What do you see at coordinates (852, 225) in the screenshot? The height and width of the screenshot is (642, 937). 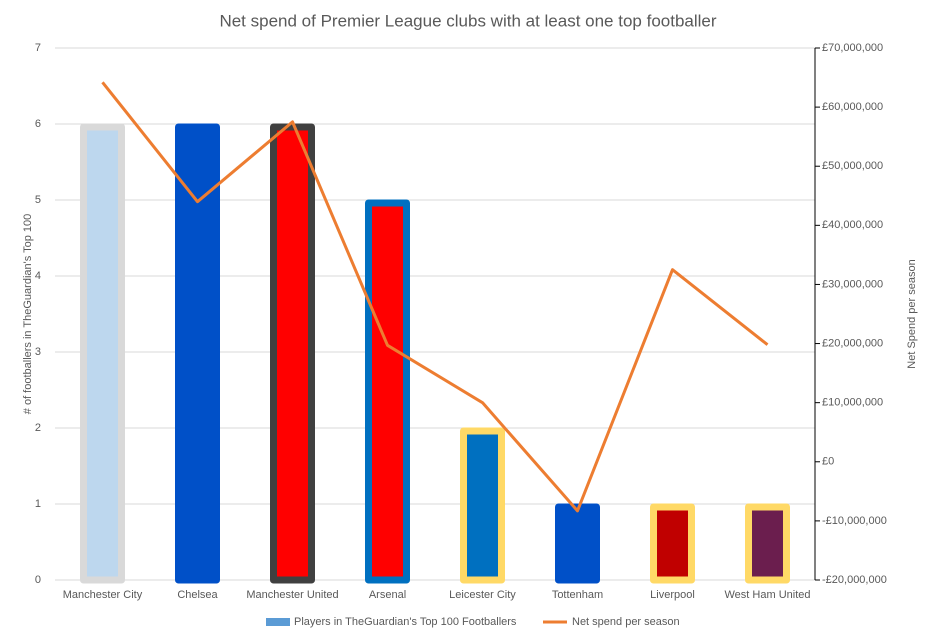 I see `y2-tick-label: £40,000,000` at bounding box center [852, 225].